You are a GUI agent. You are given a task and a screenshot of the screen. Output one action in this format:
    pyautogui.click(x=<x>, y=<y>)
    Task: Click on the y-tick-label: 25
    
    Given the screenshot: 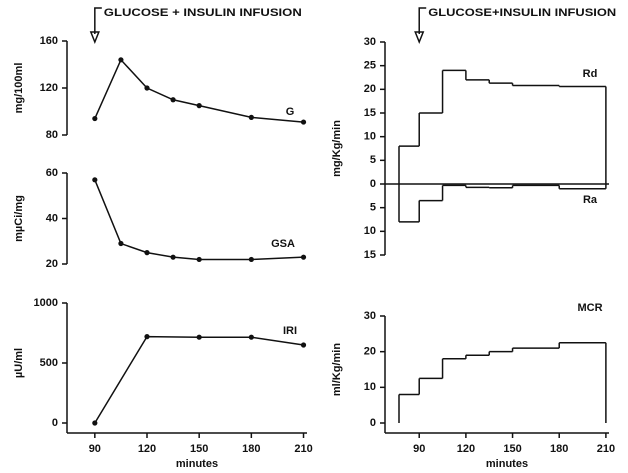 What is the action you would take?
    pyautogui.click(x=370, y=66)
    